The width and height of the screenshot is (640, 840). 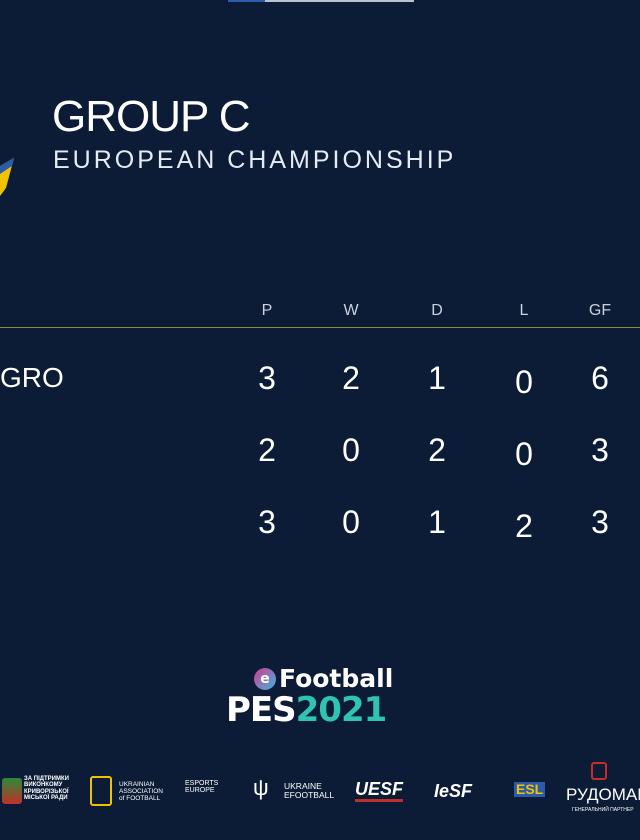 I want to click on kryvyi-rih-crest-icon, so click(x=12, y=791).